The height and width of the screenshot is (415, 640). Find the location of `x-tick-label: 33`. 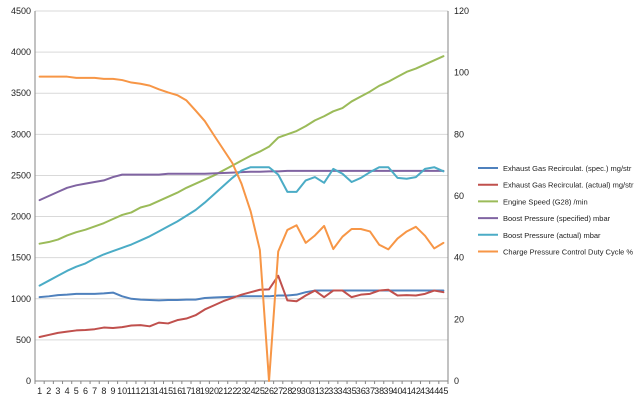

x-tick-label: 33 is located at coordinates (333, 391).